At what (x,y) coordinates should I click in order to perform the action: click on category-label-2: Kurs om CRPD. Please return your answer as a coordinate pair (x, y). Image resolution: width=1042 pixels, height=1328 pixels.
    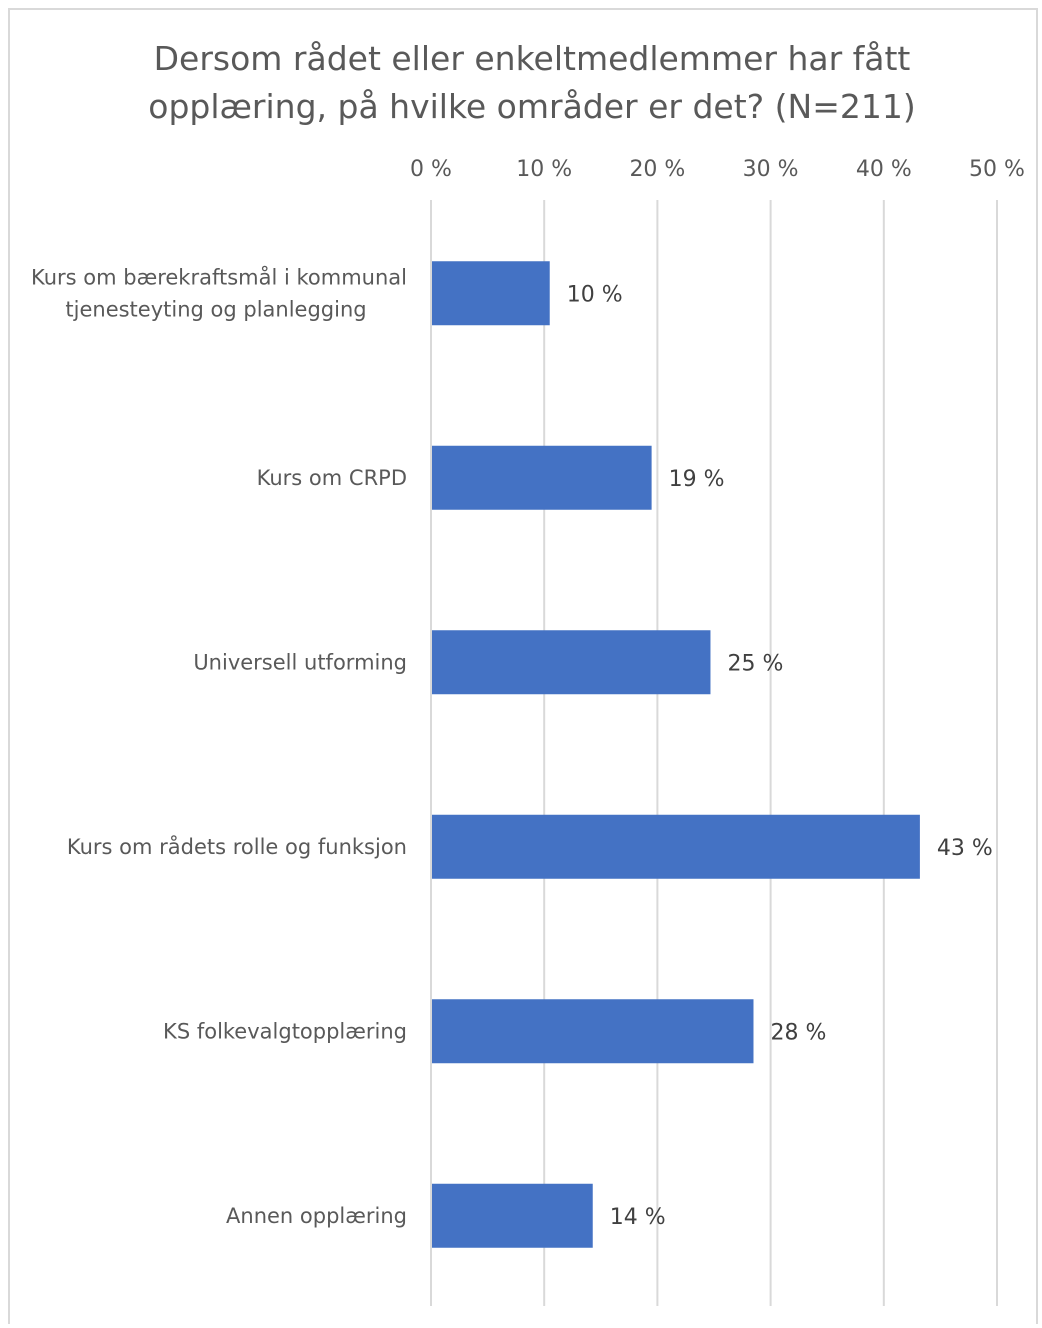
    Looking at the image, I should click on (332, 478).